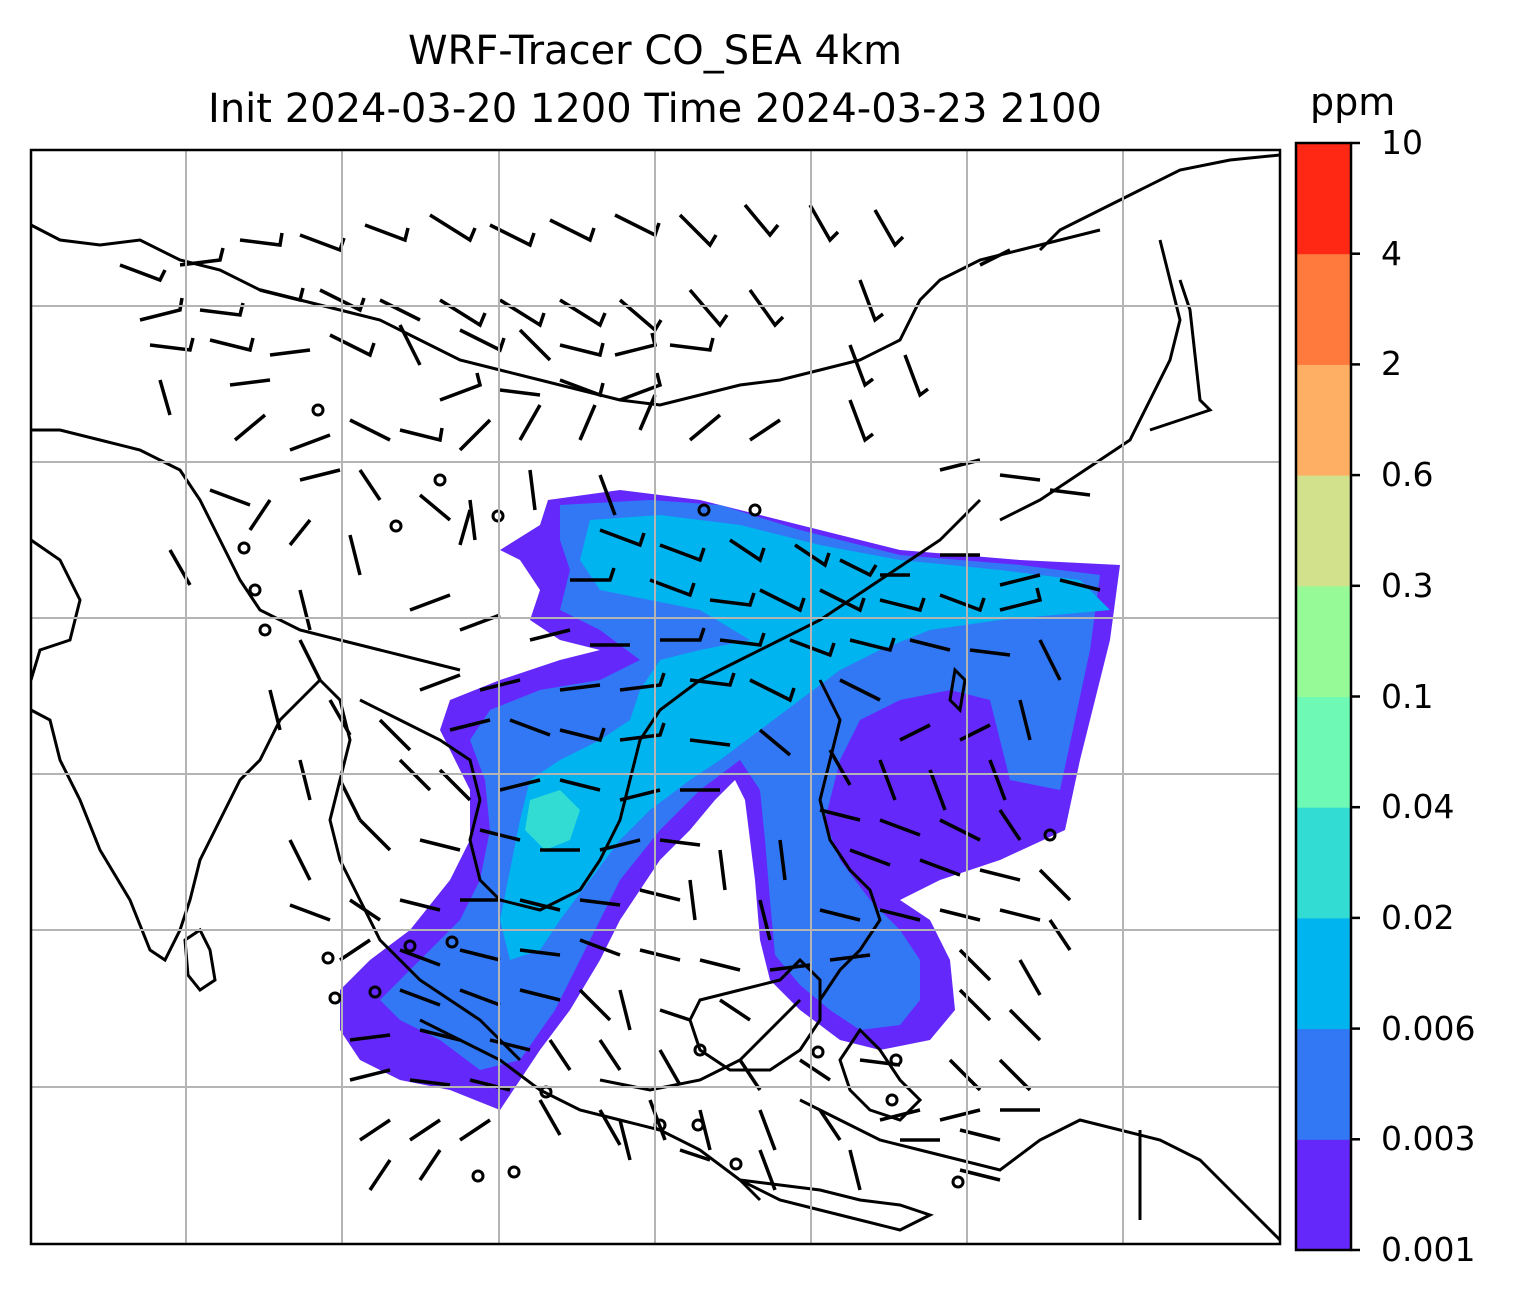 The image size is (1528, 1306). What do you see at coordinates (1139, 337) in the screenshot?
I see `coastline-korea-japan` at bounding box center [1139, 337].